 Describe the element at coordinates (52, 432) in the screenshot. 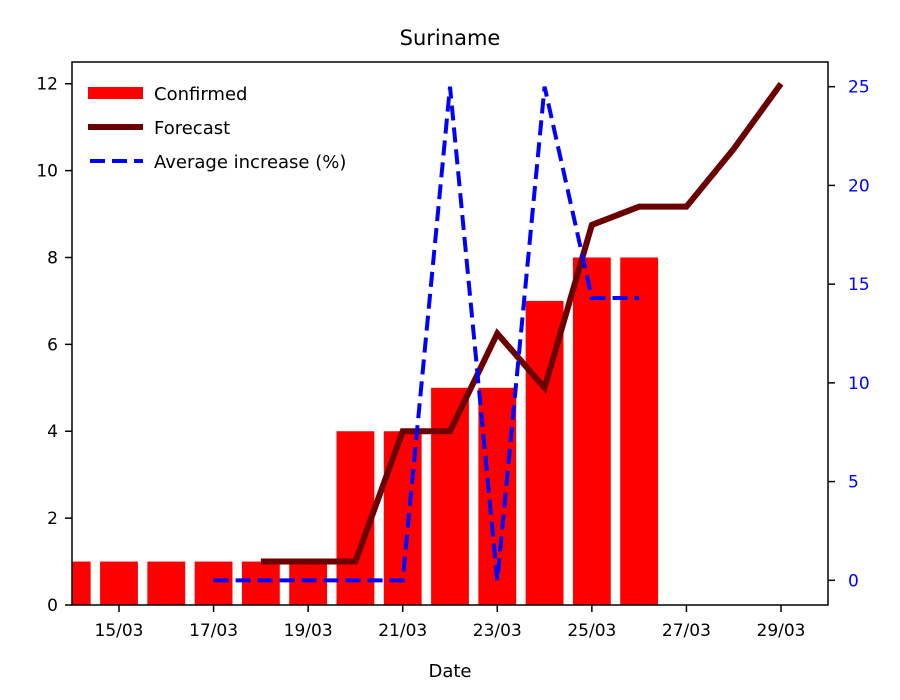

I see `y-tick-label: 4` at that location.